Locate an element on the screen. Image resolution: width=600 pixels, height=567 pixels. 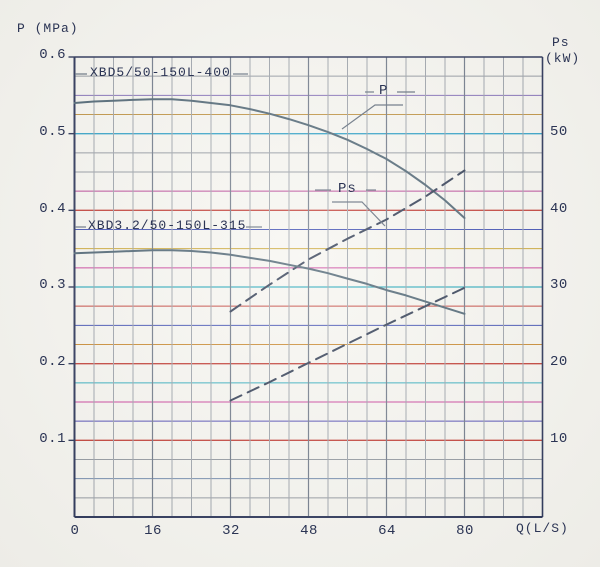
x-tick-0: 0 is located at coordinates (75, 531).